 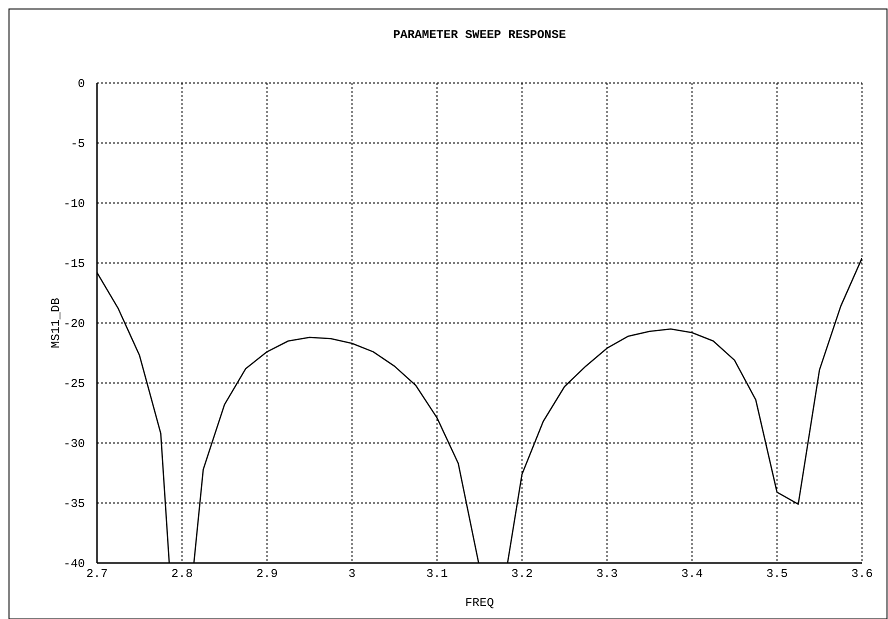 I want to click on y-tick-label: -40, so click(x=74, y=564).